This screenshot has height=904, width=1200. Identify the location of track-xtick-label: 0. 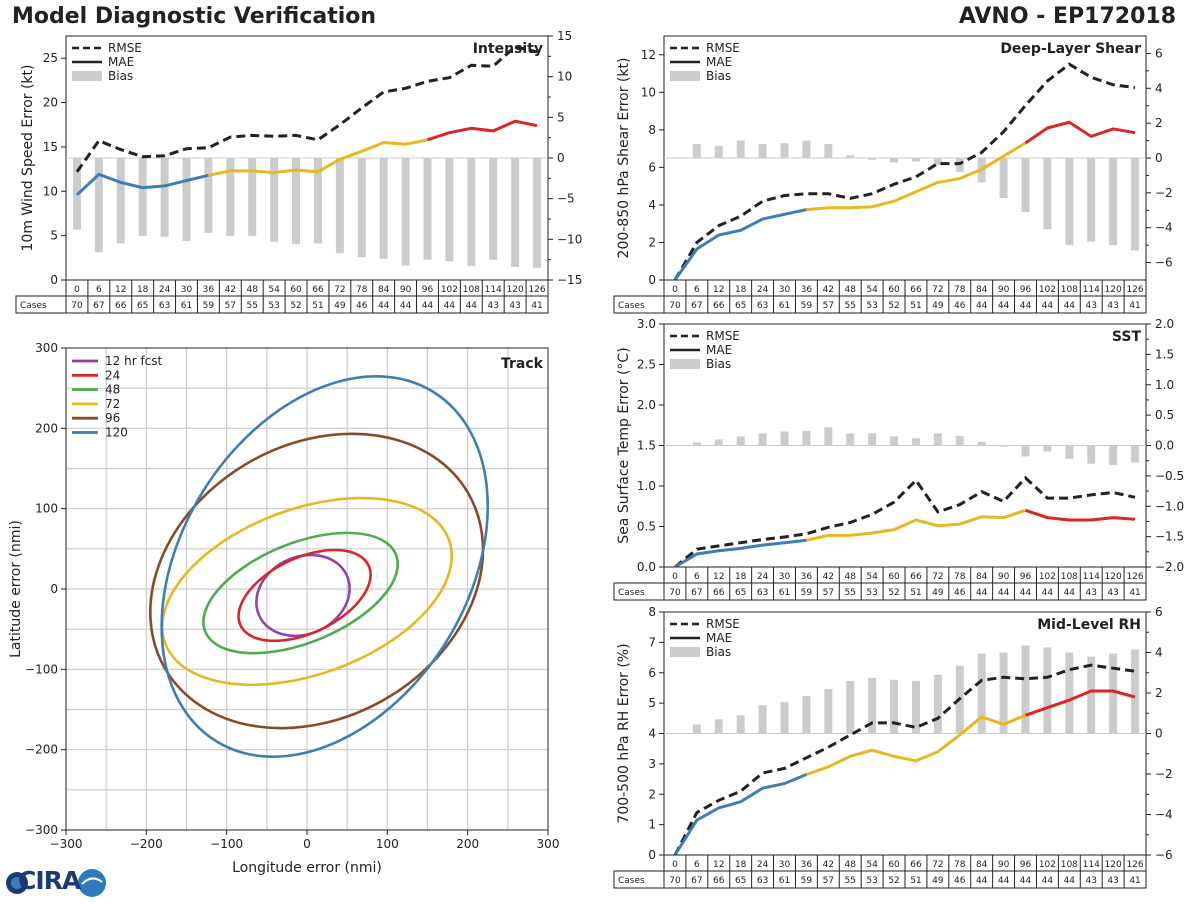
(307, 844).